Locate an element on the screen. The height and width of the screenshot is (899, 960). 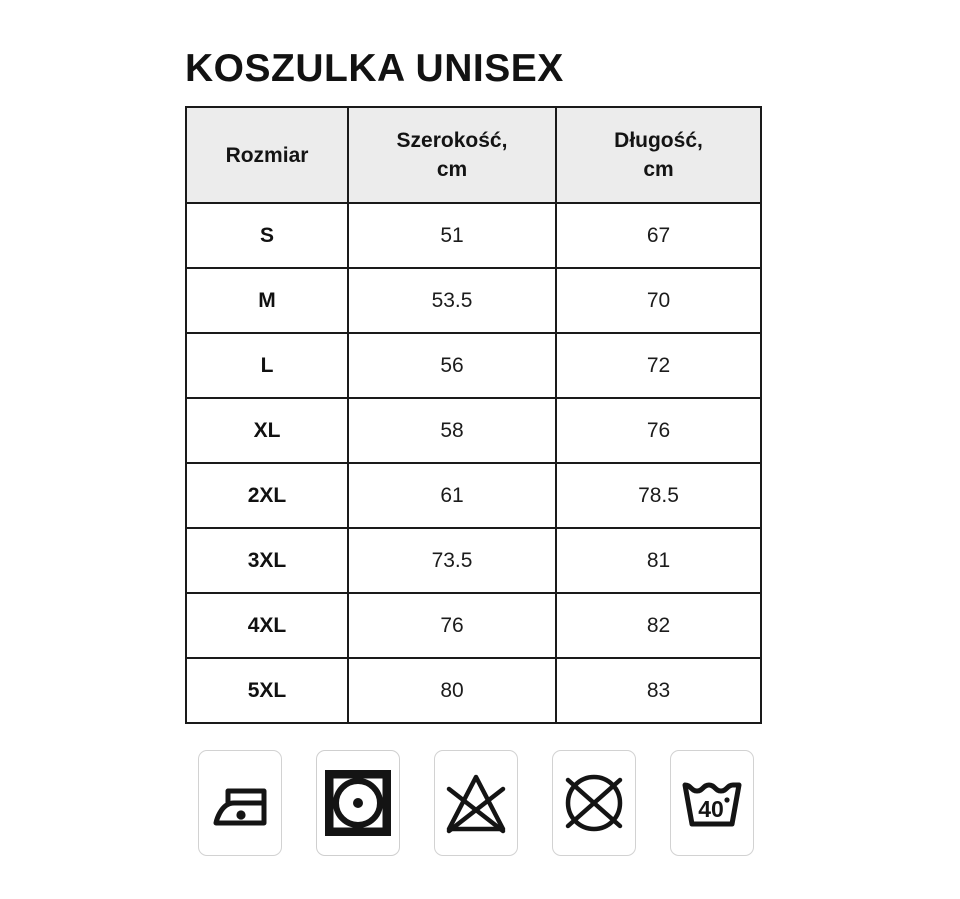
cell-size: M is located at coordinates (267, 300).